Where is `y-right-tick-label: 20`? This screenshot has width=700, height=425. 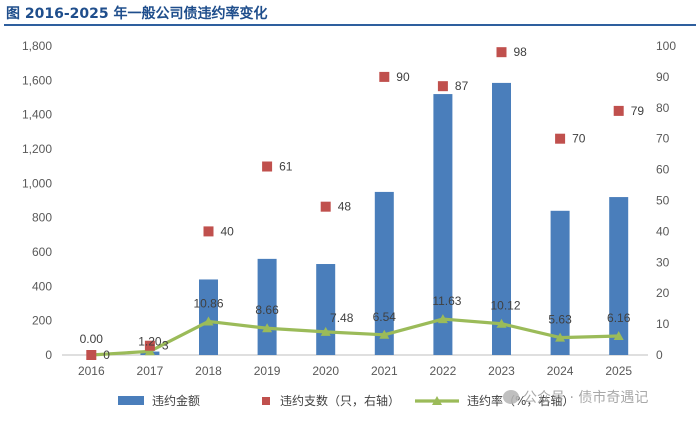 y-right-tick-label: 20 is located at coordinates (663, 293).